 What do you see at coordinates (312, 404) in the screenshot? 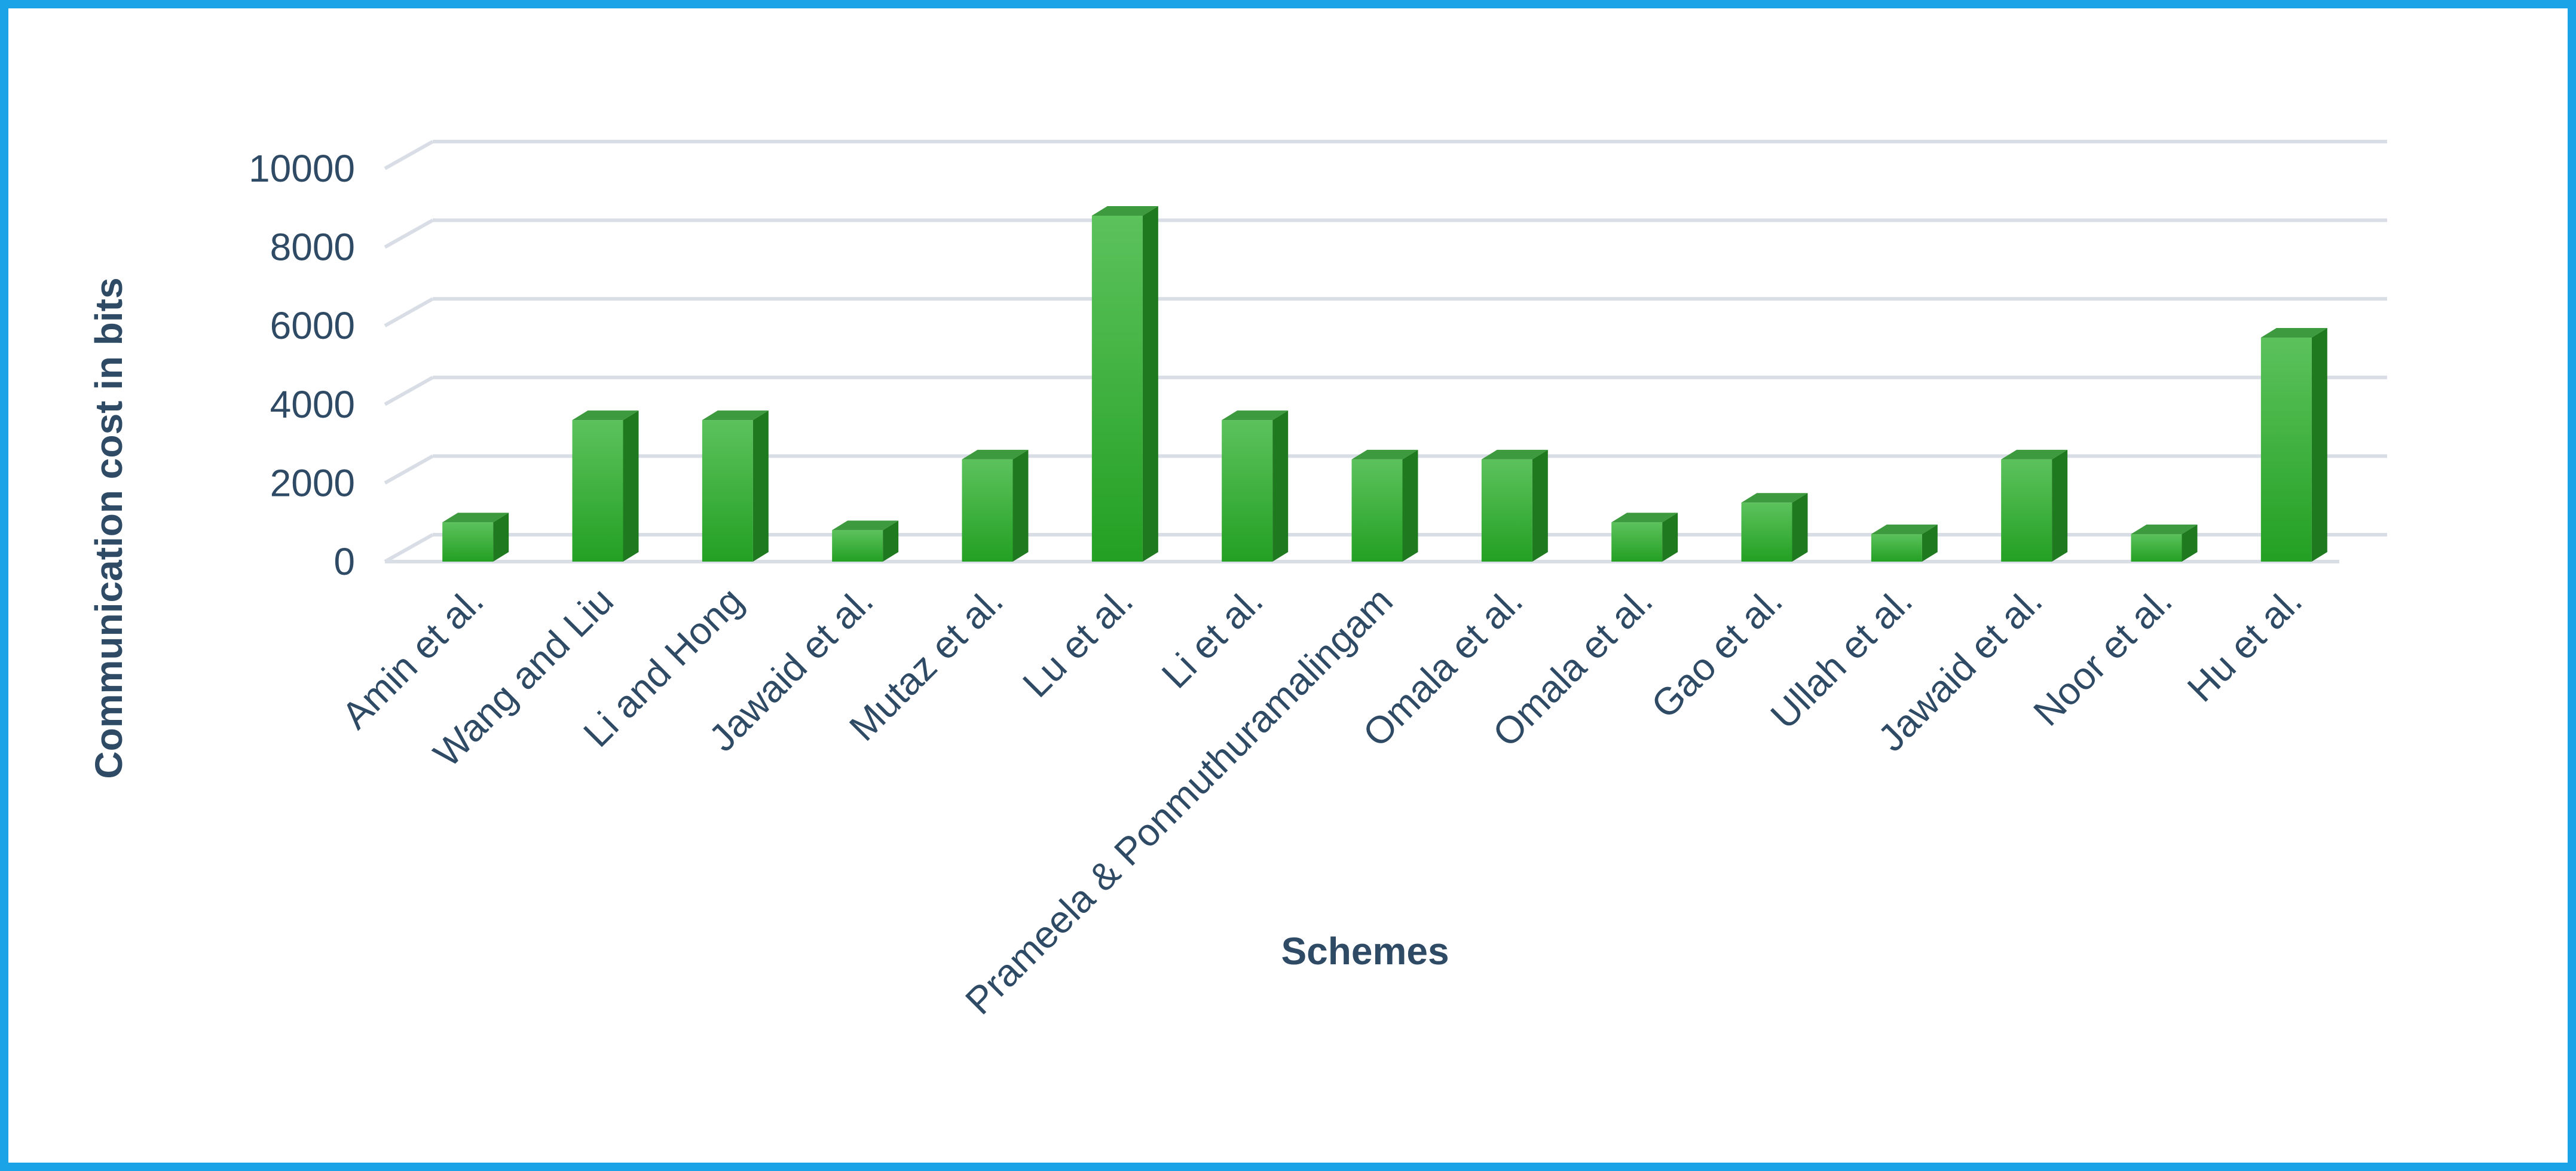
I see `y-tick-label: 4000` at bounding box center [312, 404].